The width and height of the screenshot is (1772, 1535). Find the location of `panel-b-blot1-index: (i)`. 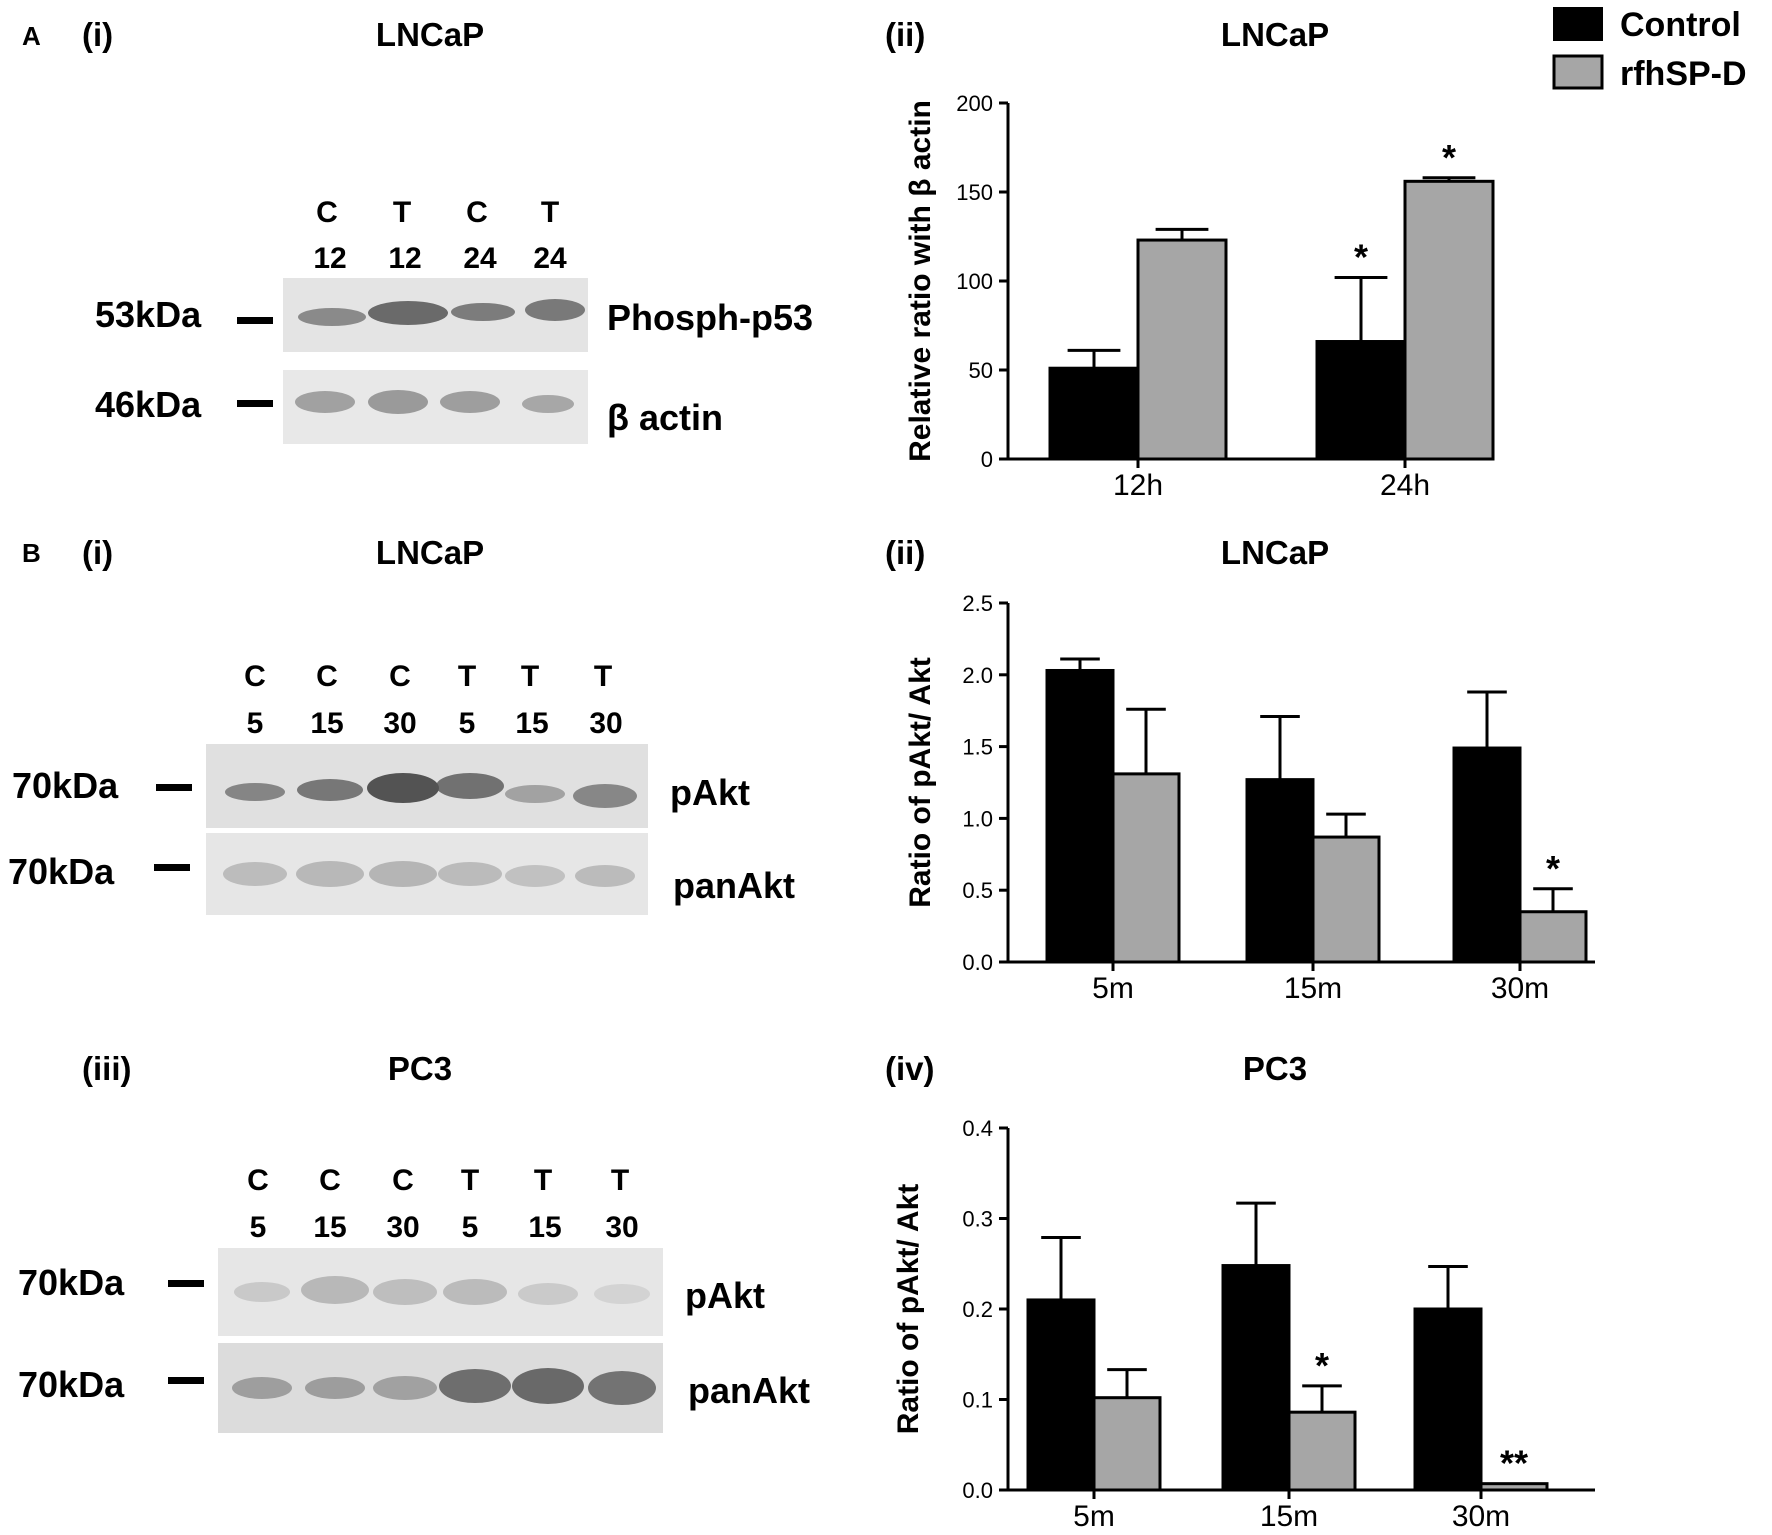

panel-b-blot1-index: (i) is located at coordinates (97, 552).